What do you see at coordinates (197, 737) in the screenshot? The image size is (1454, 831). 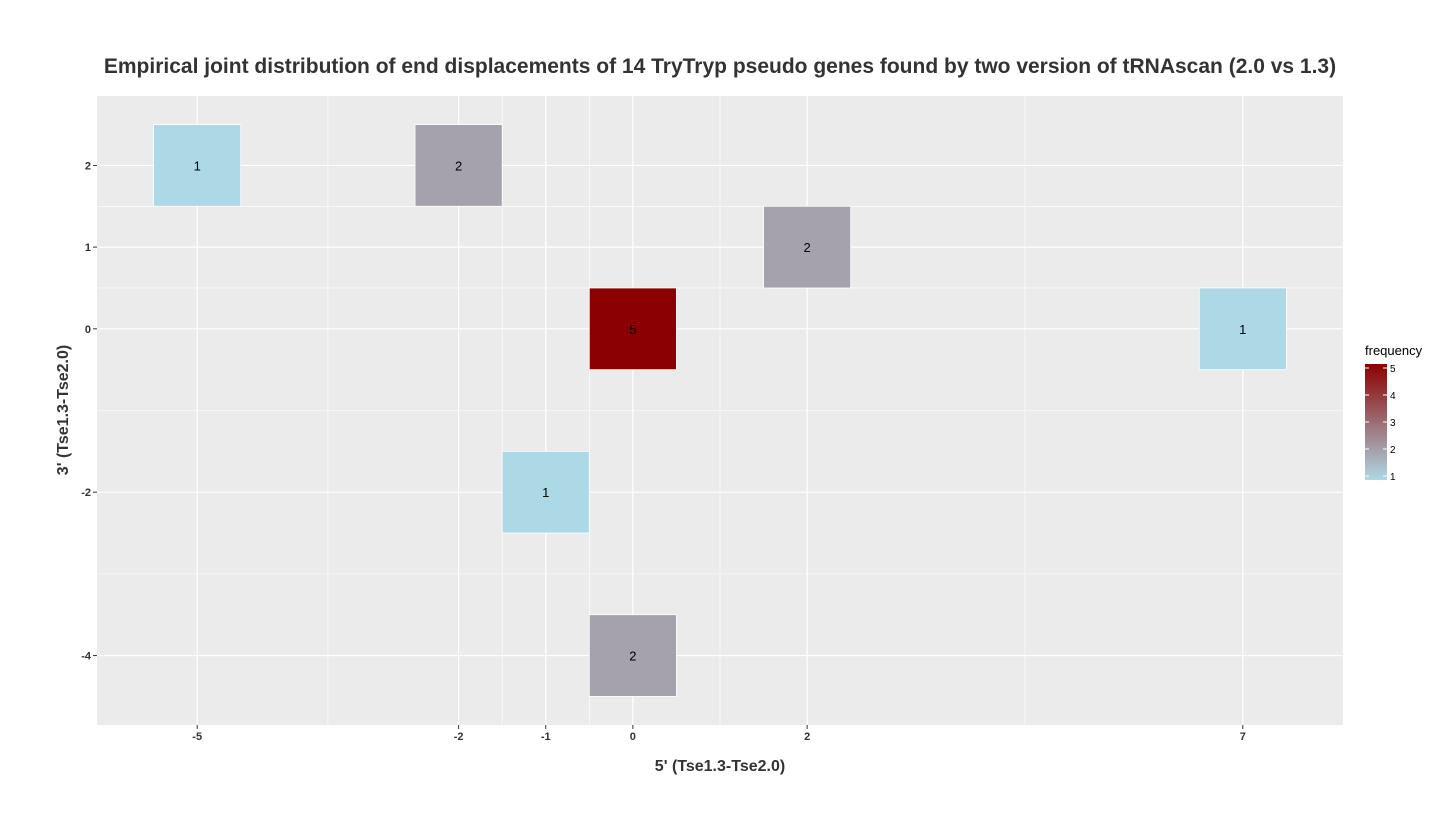 I see `x-tick-label: -5` at bounding box center [197, 737].